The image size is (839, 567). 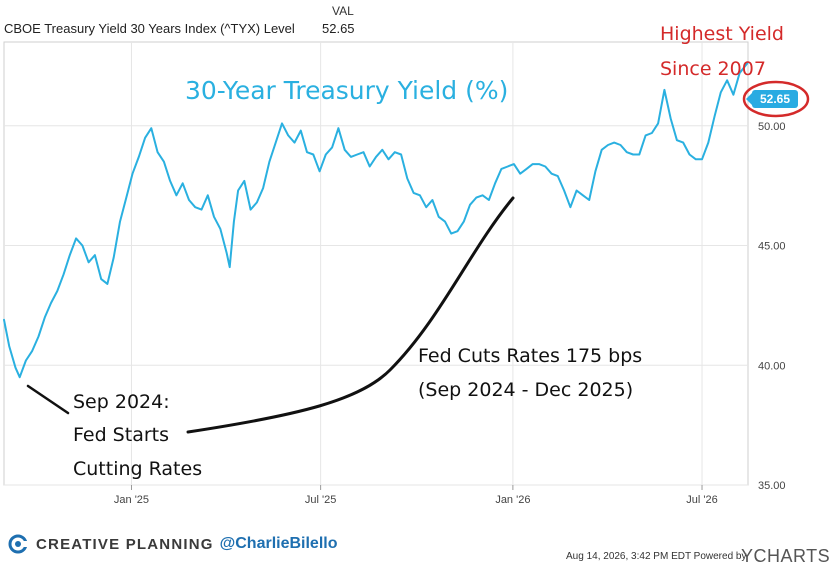 I want to click on footer-timestamp: Aug 14, 2026, 3:42 PM EDT Powered by, so click(x=656, y=556).